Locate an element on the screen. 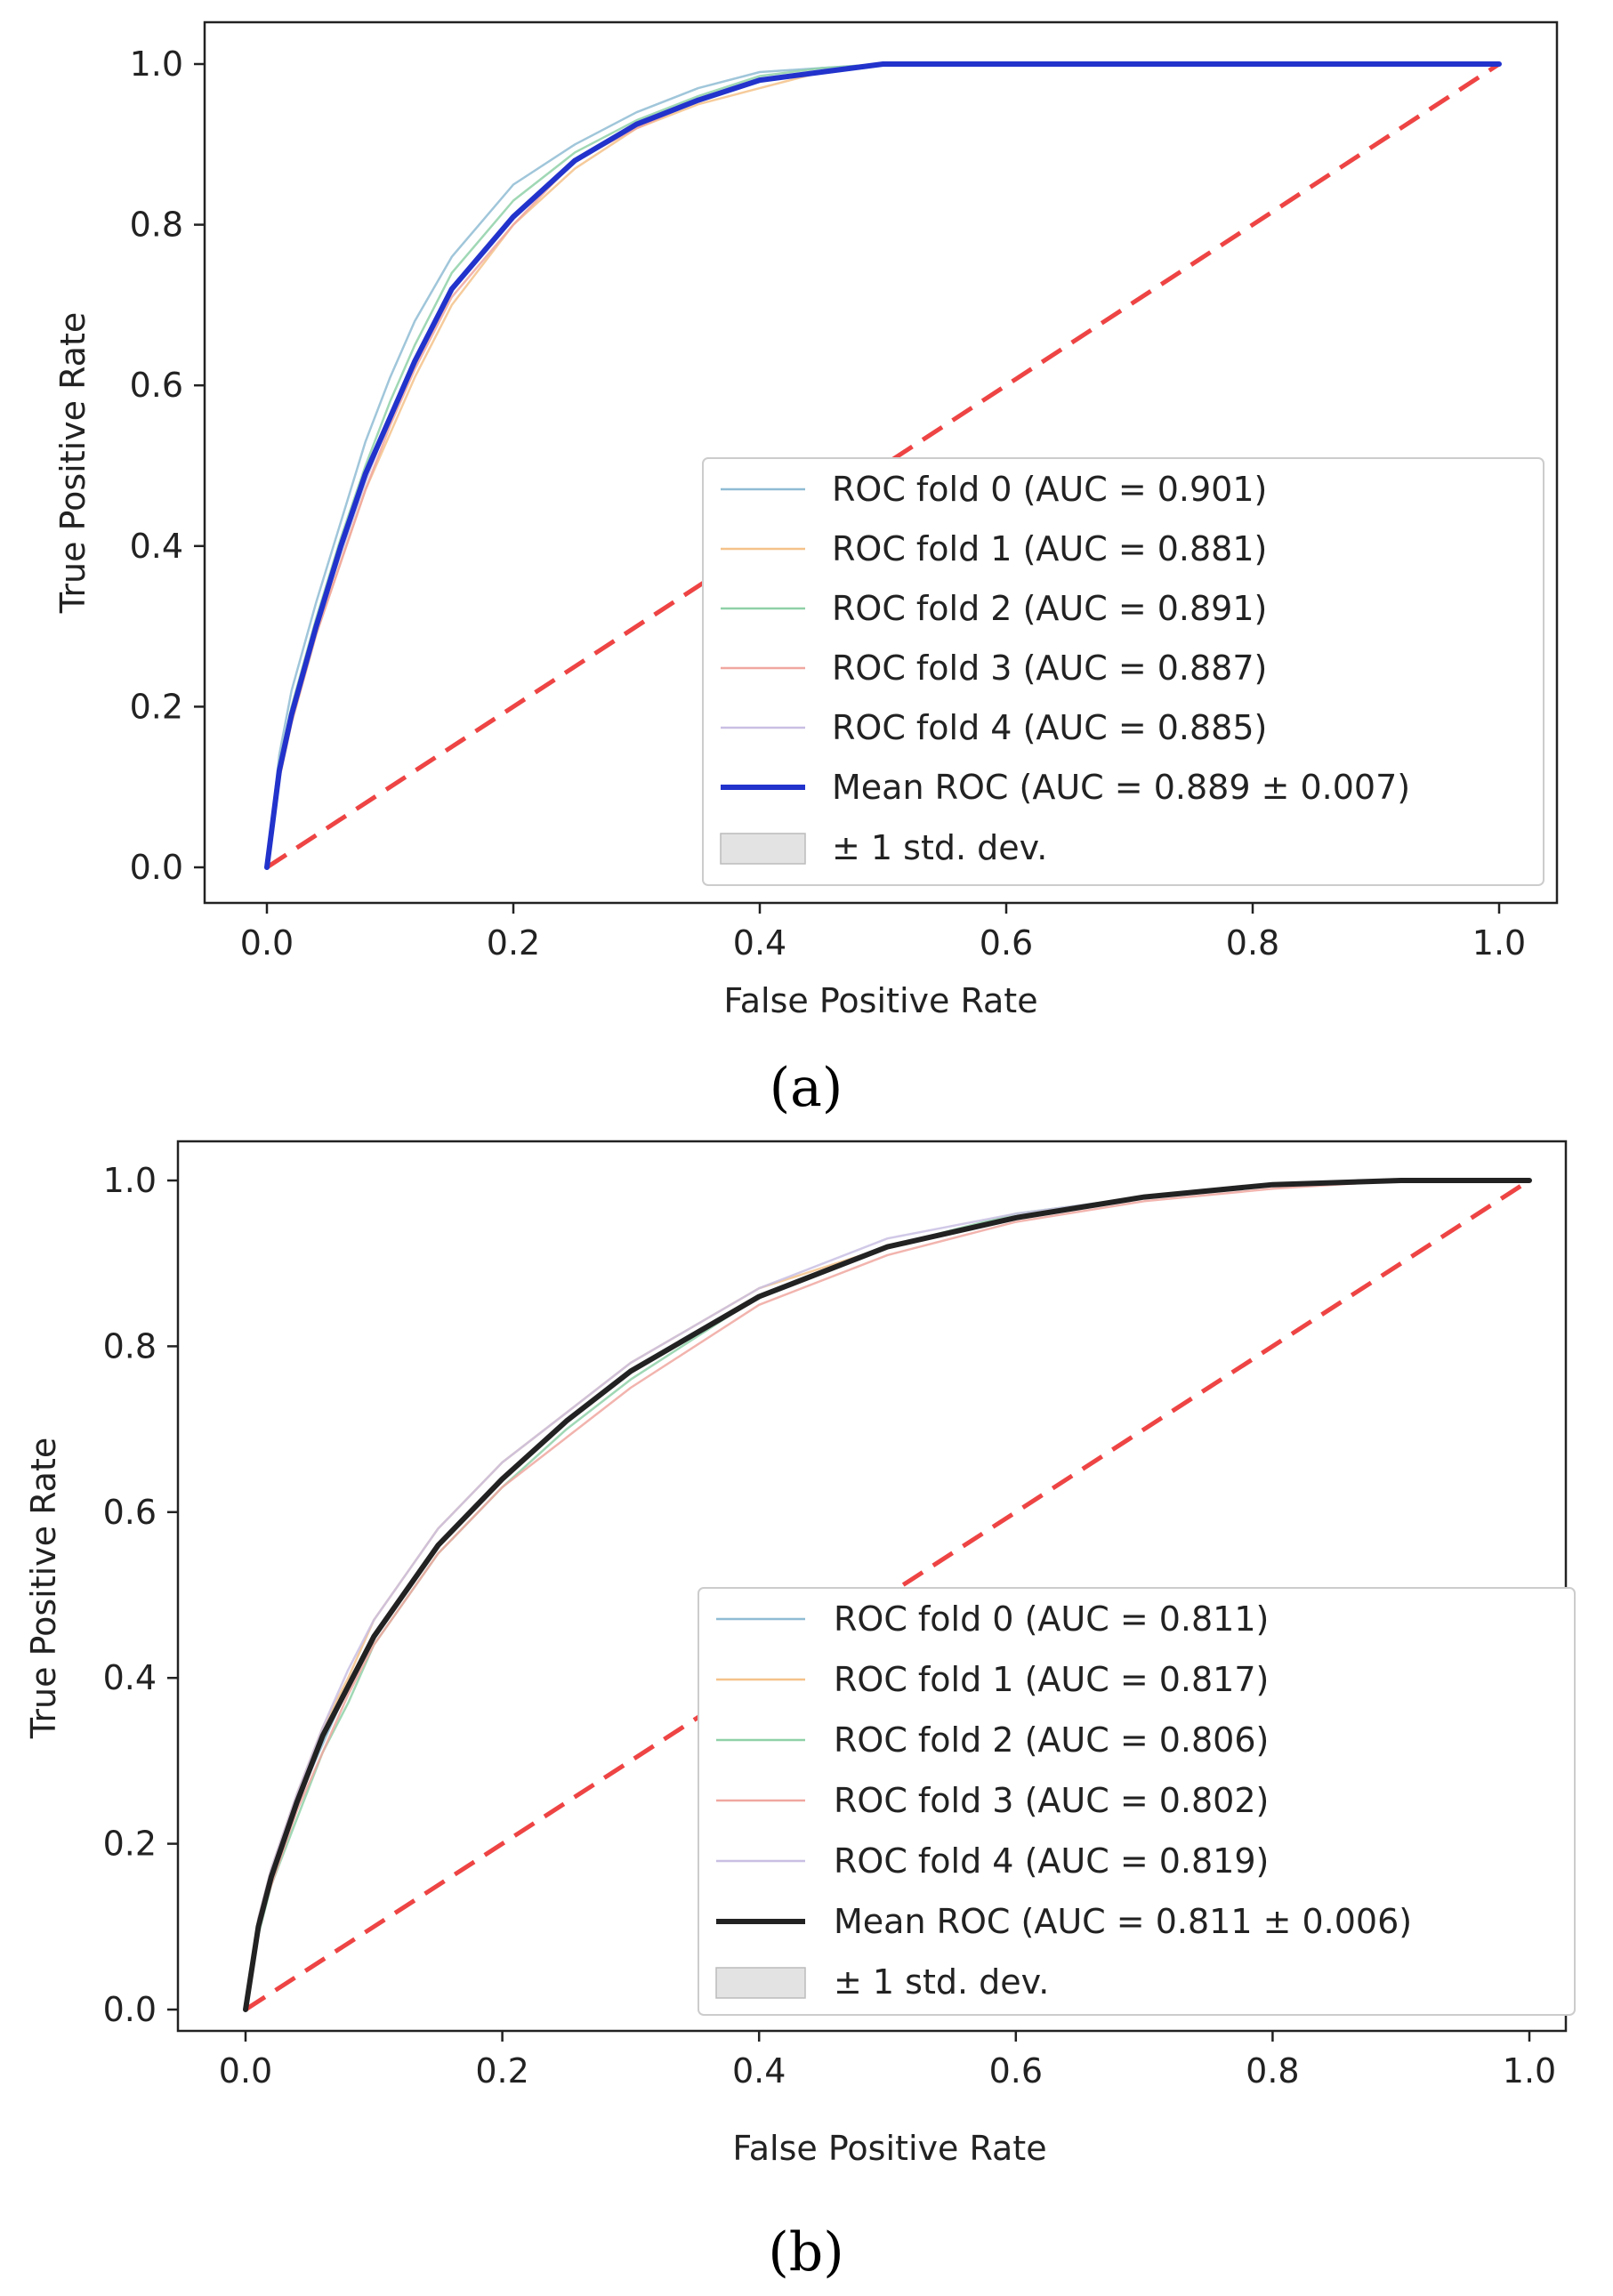 The image size is (1613, 2296). legend-label-fold-4: ROC fold 4 (AUC = 0.885) is located at coordinates (1049, 727).